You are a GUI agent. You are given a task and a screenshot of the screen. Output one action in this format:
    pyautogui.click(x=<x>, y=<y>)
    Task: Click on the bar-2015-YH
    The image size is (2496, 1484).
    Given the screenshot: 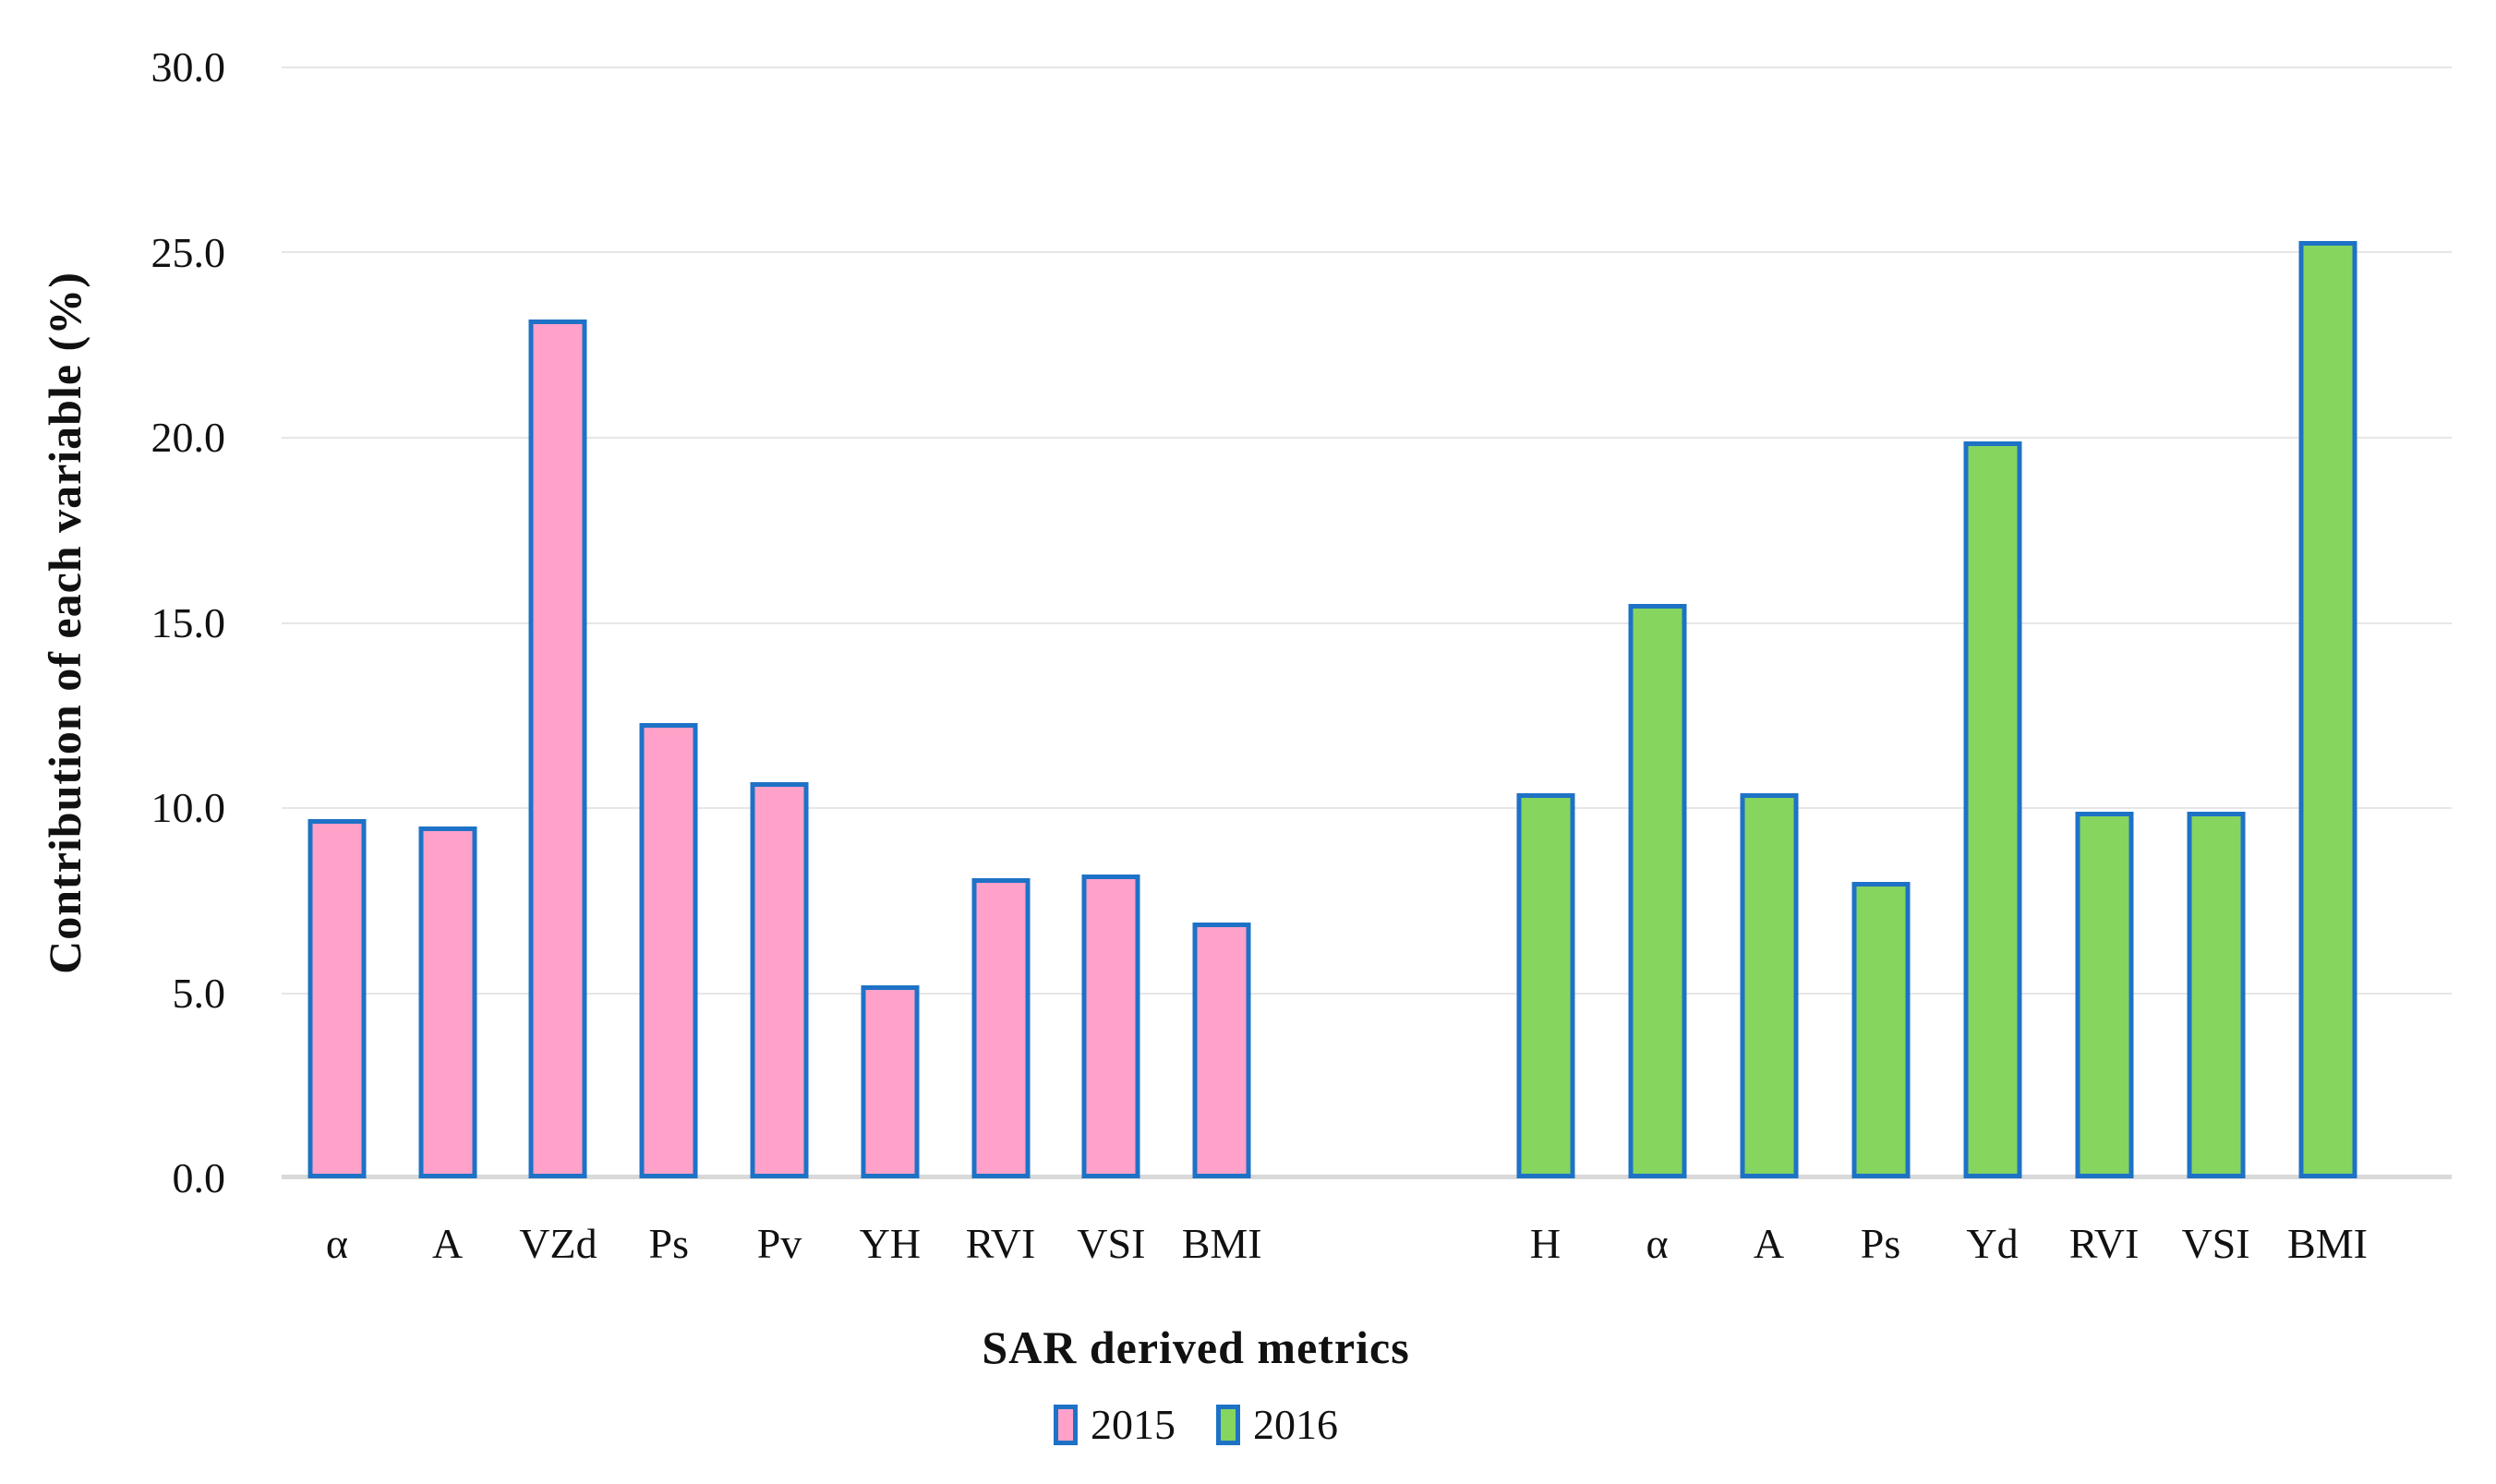 What is the action you would take?
    pyautogui.click(x=890, y=1081)
    